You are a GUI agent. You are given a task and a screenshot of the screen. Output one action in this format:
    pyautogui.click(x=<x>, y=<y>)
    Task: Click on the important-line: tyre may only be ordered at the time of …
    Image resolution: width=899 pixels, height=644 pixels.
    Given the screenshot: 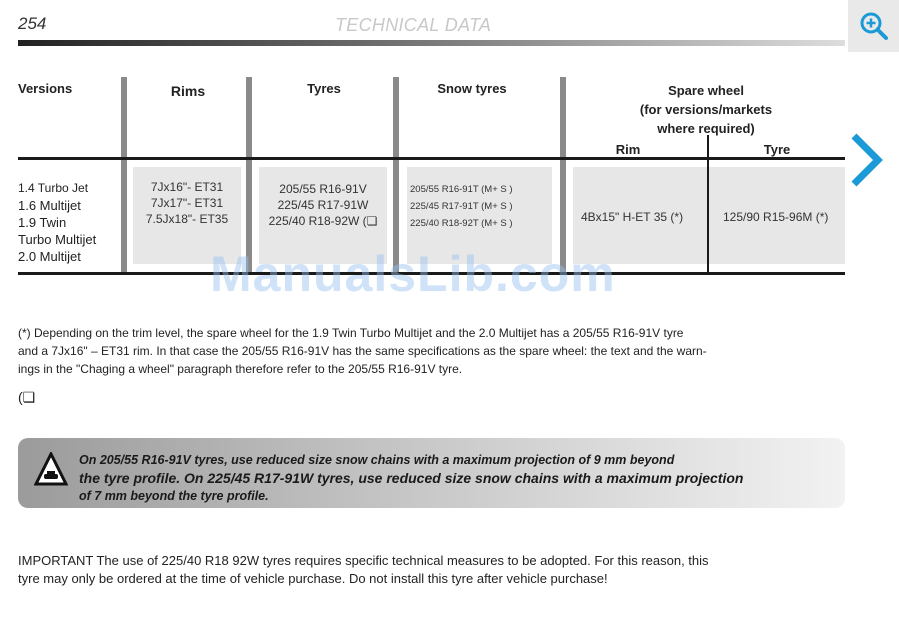 What is the action you would take?
    pyautogui.click(x=313, y=578)
    